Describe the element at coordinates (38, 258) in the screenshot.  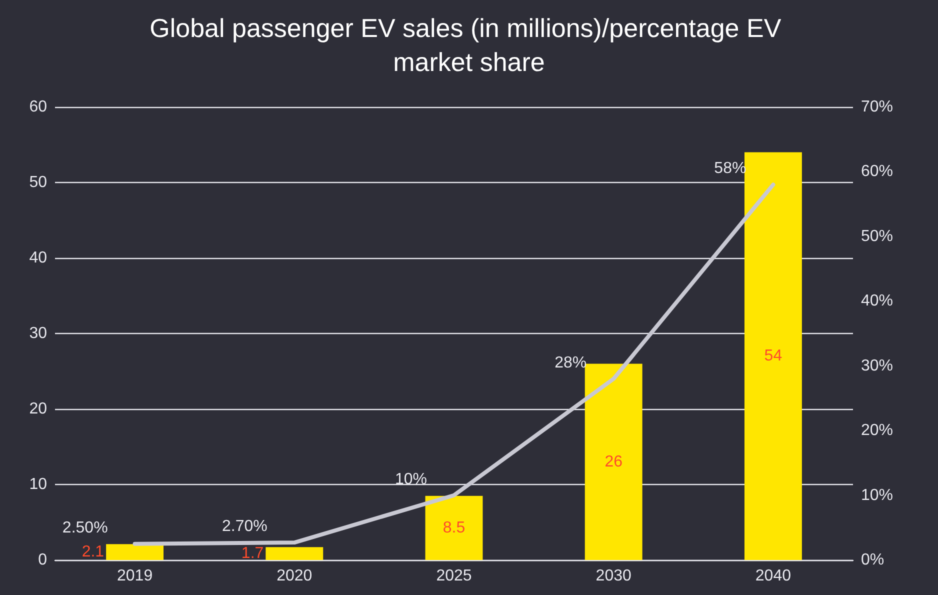
I see `y-tick-label: 40` at that location.